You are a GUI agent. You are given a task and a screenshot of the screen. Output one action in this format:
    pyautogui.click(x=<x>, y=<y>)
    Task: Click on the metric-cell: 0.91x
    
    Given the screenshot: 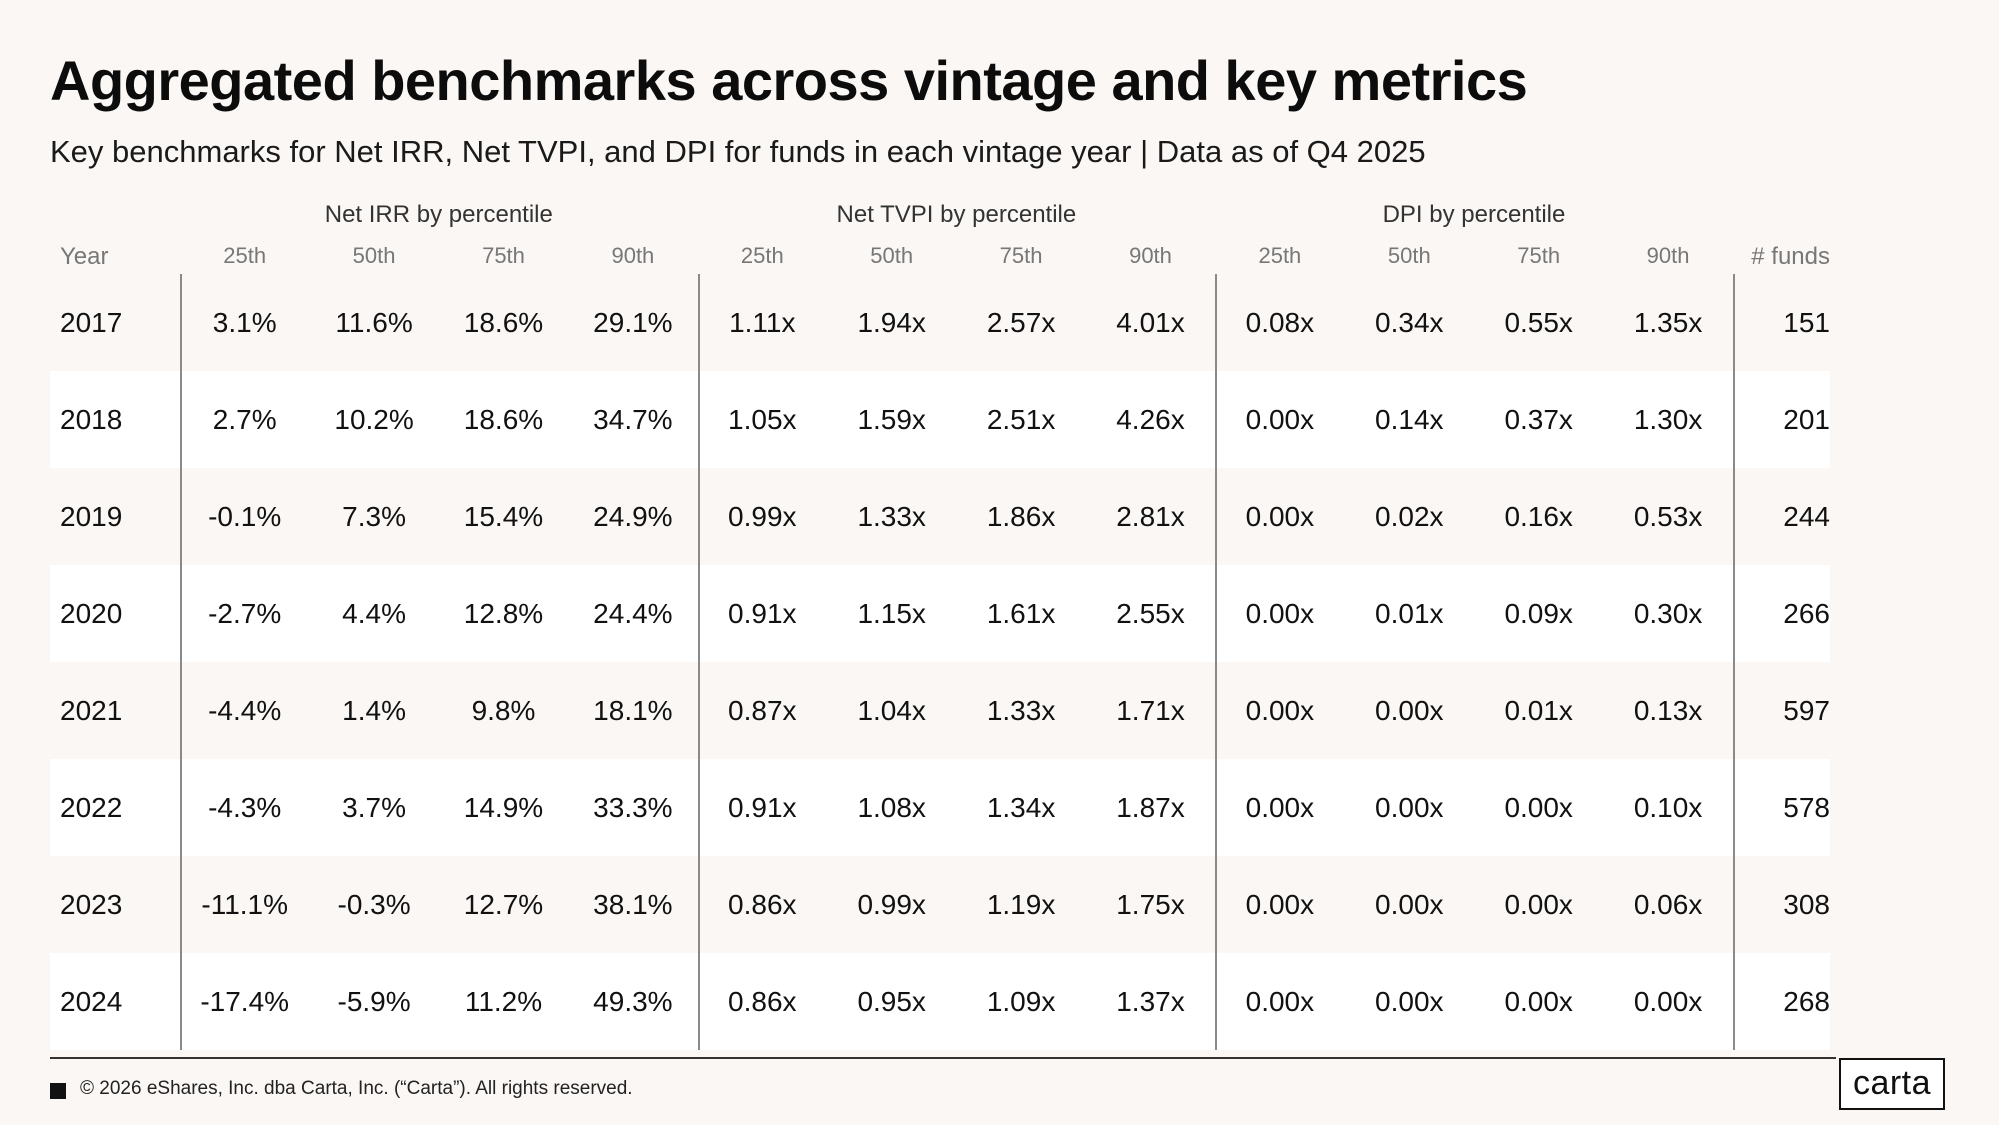 What is the action you would take?
    pyautogui.click(x=762, y=807)
    